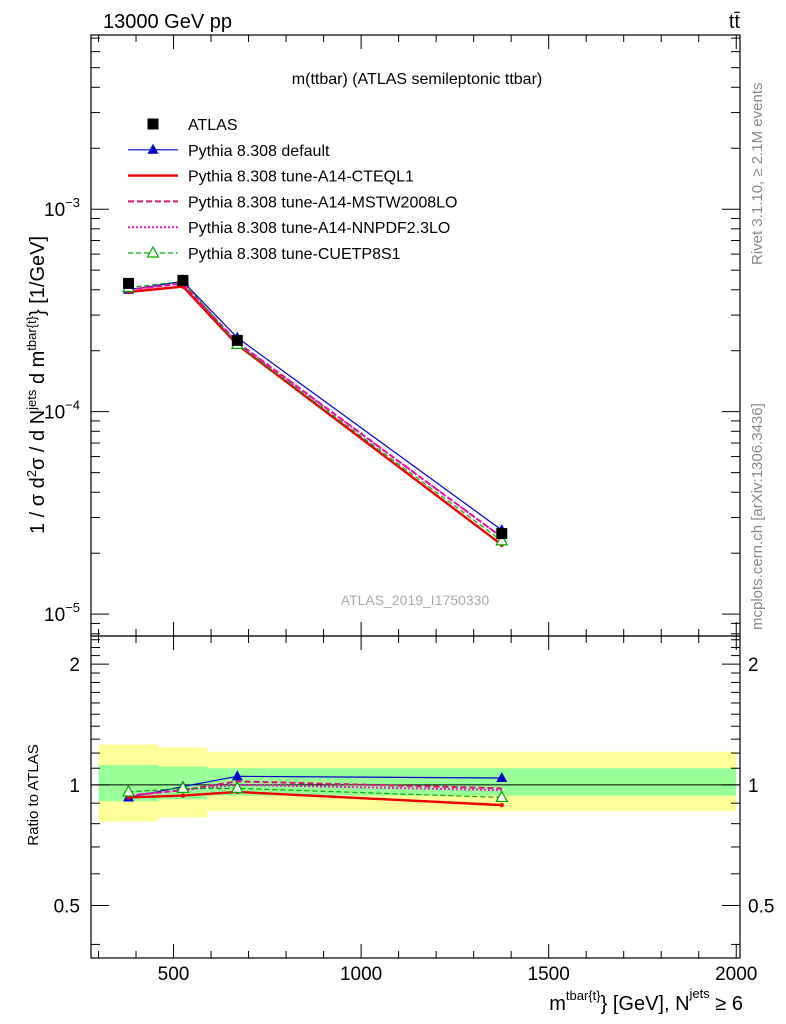 Image resolution: width=786 pixels, height=1024 pixels. What do you see at coordinates (753, 786) in the screenshot?
I see `ratio-tick-label-right: 1` at bounding box center [753, 786].